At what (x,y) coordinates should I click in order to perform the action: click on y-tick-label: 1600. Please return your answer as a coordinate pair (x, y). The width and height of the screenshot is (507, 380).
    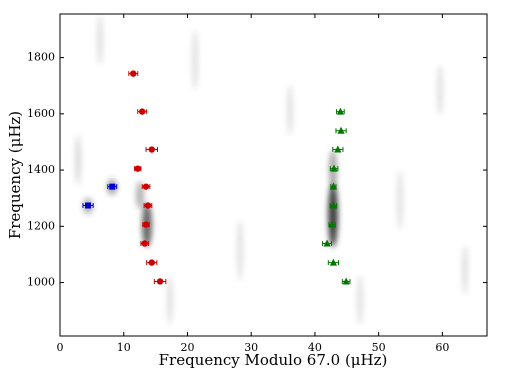
    Looking at the image, I should click on (41, 113).